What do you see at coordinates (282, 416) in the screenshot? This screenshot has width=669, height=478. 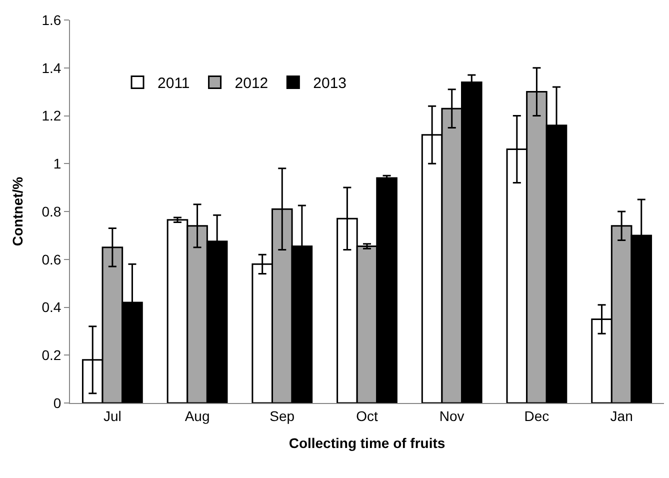 I see `x-tick-label: Sep` at bounding box center [282, 416].